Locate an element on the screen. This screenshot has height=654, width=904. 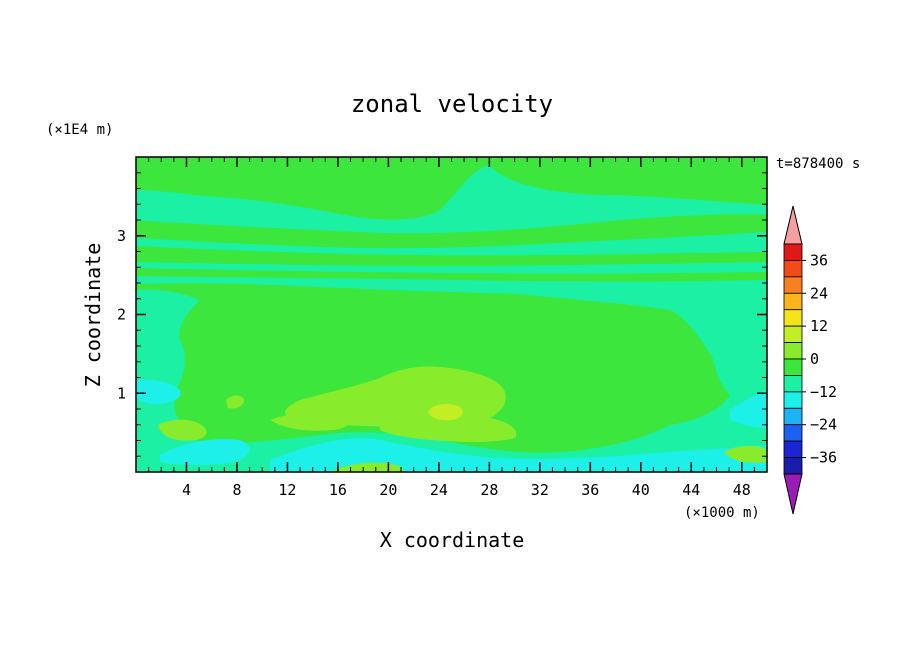
y-tick-label-1: 2 is located at coordinates (121, 315).